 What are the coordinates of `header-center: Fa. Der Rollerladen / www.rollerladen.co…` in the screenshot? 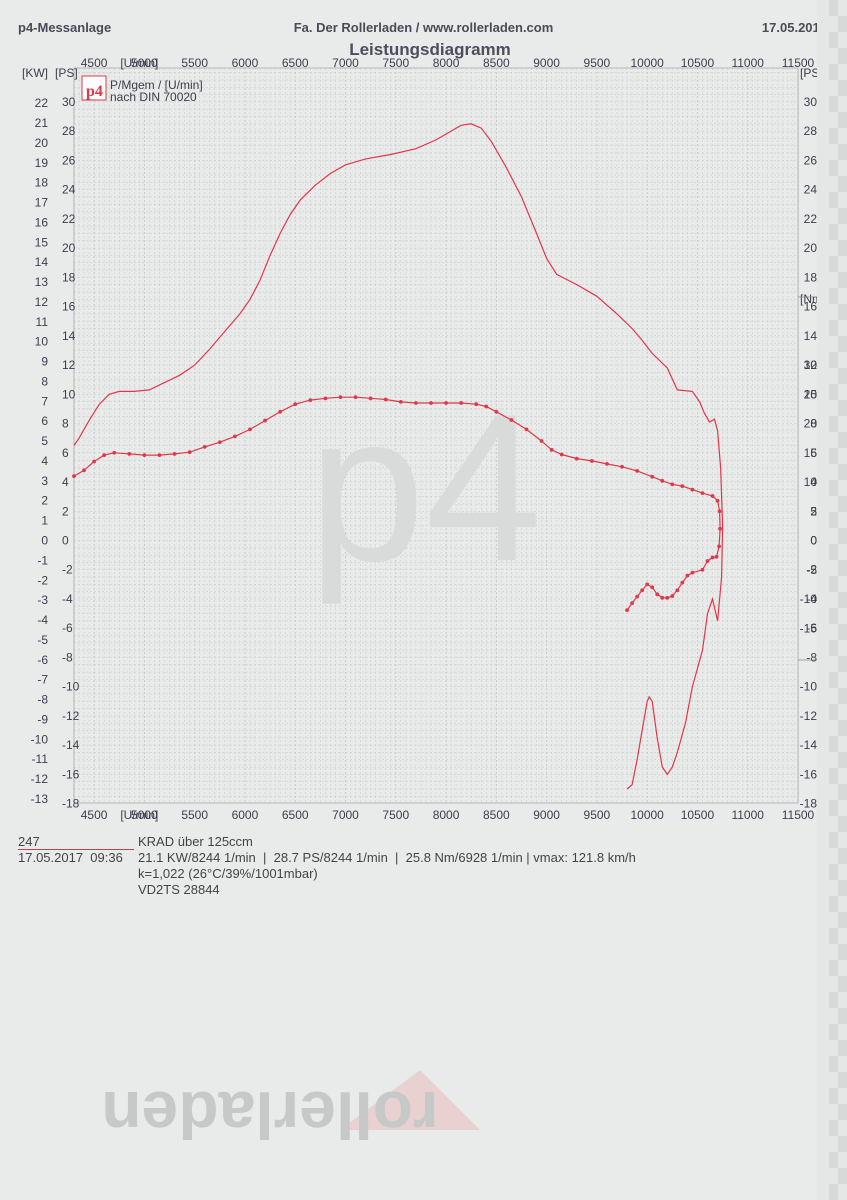 It's located at (423, 27).